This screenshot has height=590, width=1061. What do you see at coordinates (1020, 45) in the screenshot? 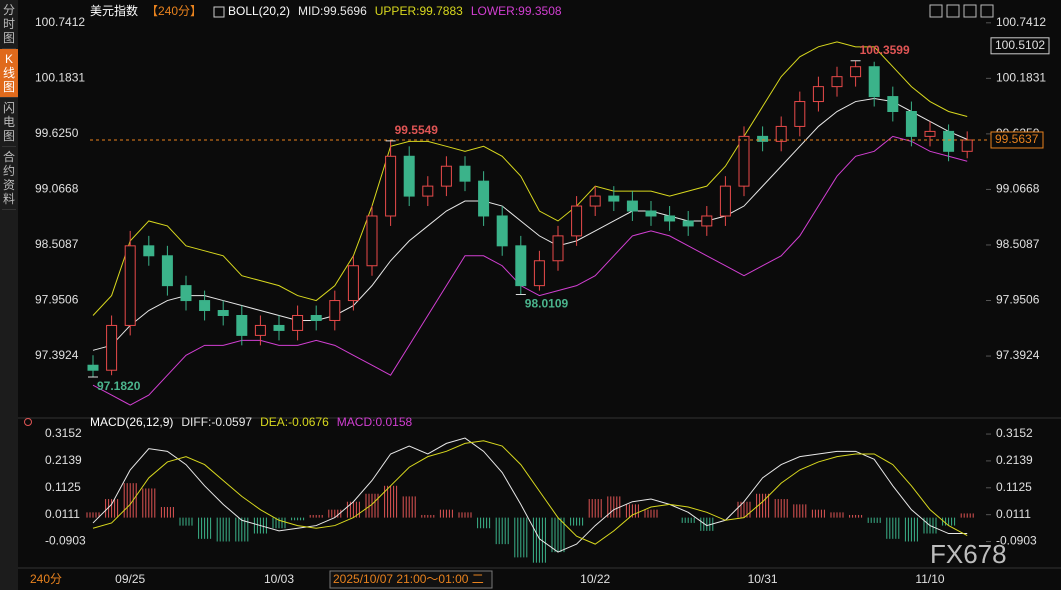
I see `price-marker-label: 100.5102` at bounding box center [1020, 45].